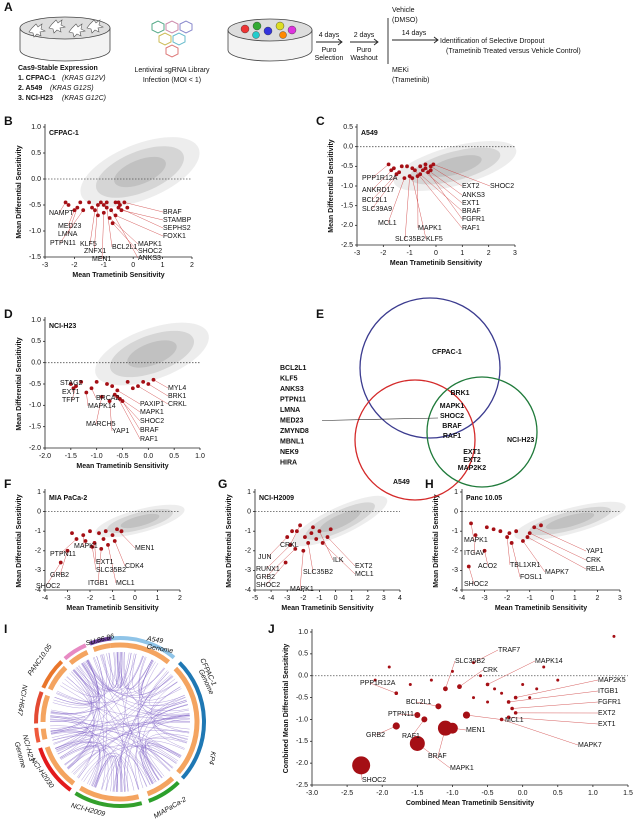  What do you see at coordinates (192, 265) in the screenshot?
I see `x-tick-label: 2` at bounding box center [192, 265].